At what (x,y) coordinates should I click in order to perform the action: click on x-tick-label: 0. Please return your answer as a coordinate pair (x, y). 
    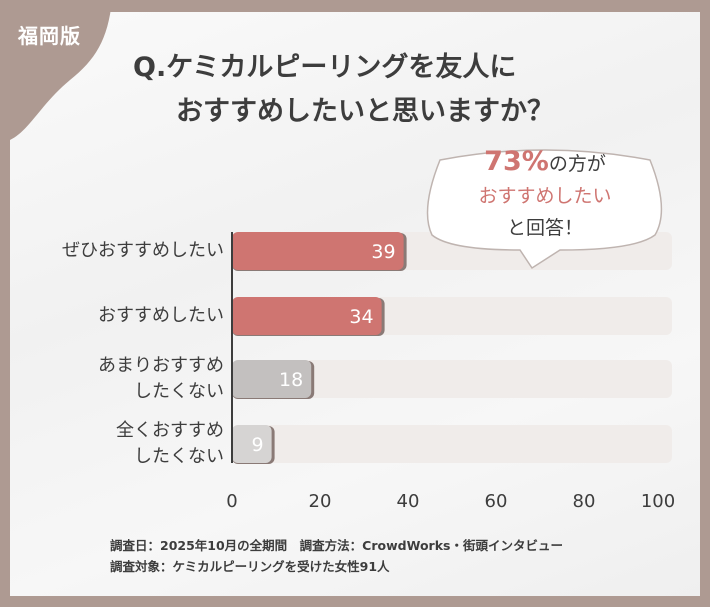
    Looking at the image, I should click on (231, 501).